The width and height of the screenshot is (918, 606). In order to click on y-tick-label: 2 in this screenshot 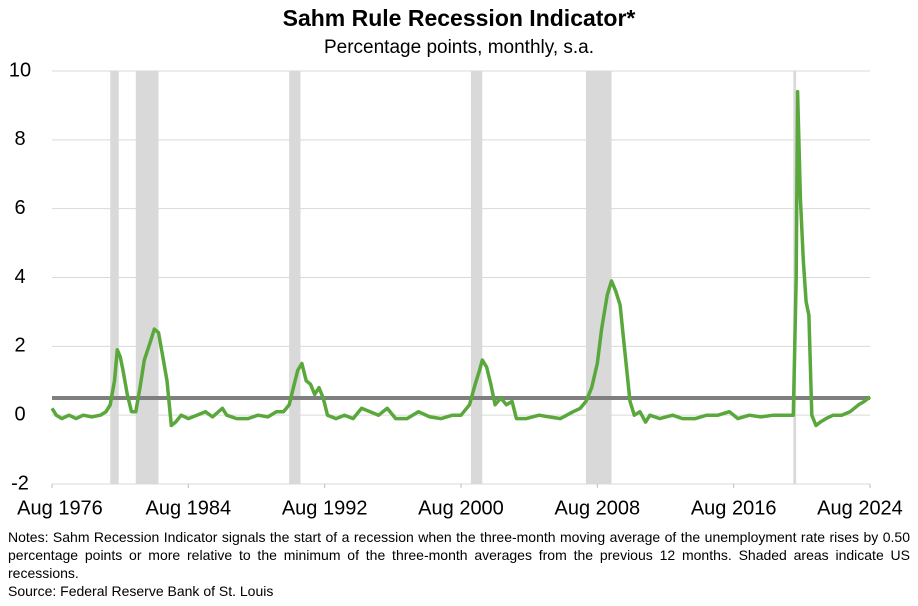, I will do `click(19, 346)`.